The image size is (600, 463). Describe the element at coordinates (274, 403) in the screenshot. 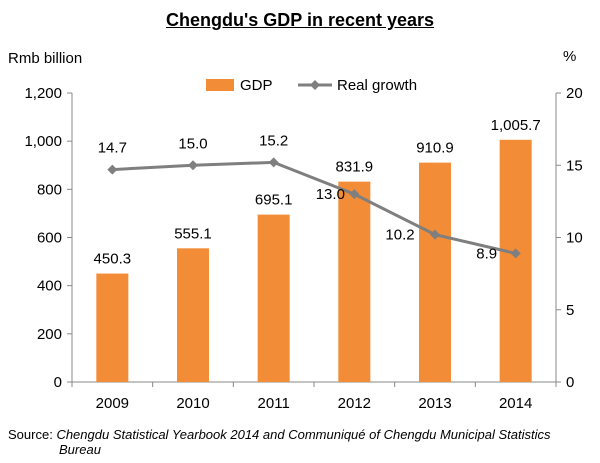

I see `x-tick-label: 2011` at that location.